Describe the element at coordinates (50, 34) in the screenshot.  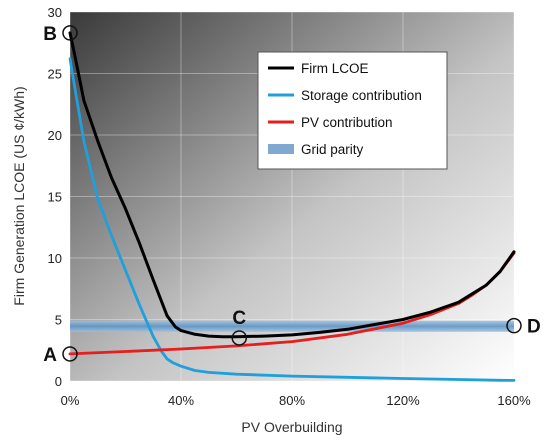
I see `point-b-label: B` at that location.